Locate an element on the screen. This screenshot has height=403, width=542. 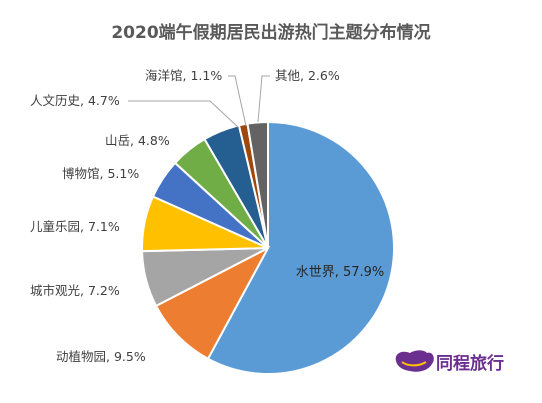
chart-title: 2020端午假期居民出游热门主题分布情况 is located at coordinates (270, 32).